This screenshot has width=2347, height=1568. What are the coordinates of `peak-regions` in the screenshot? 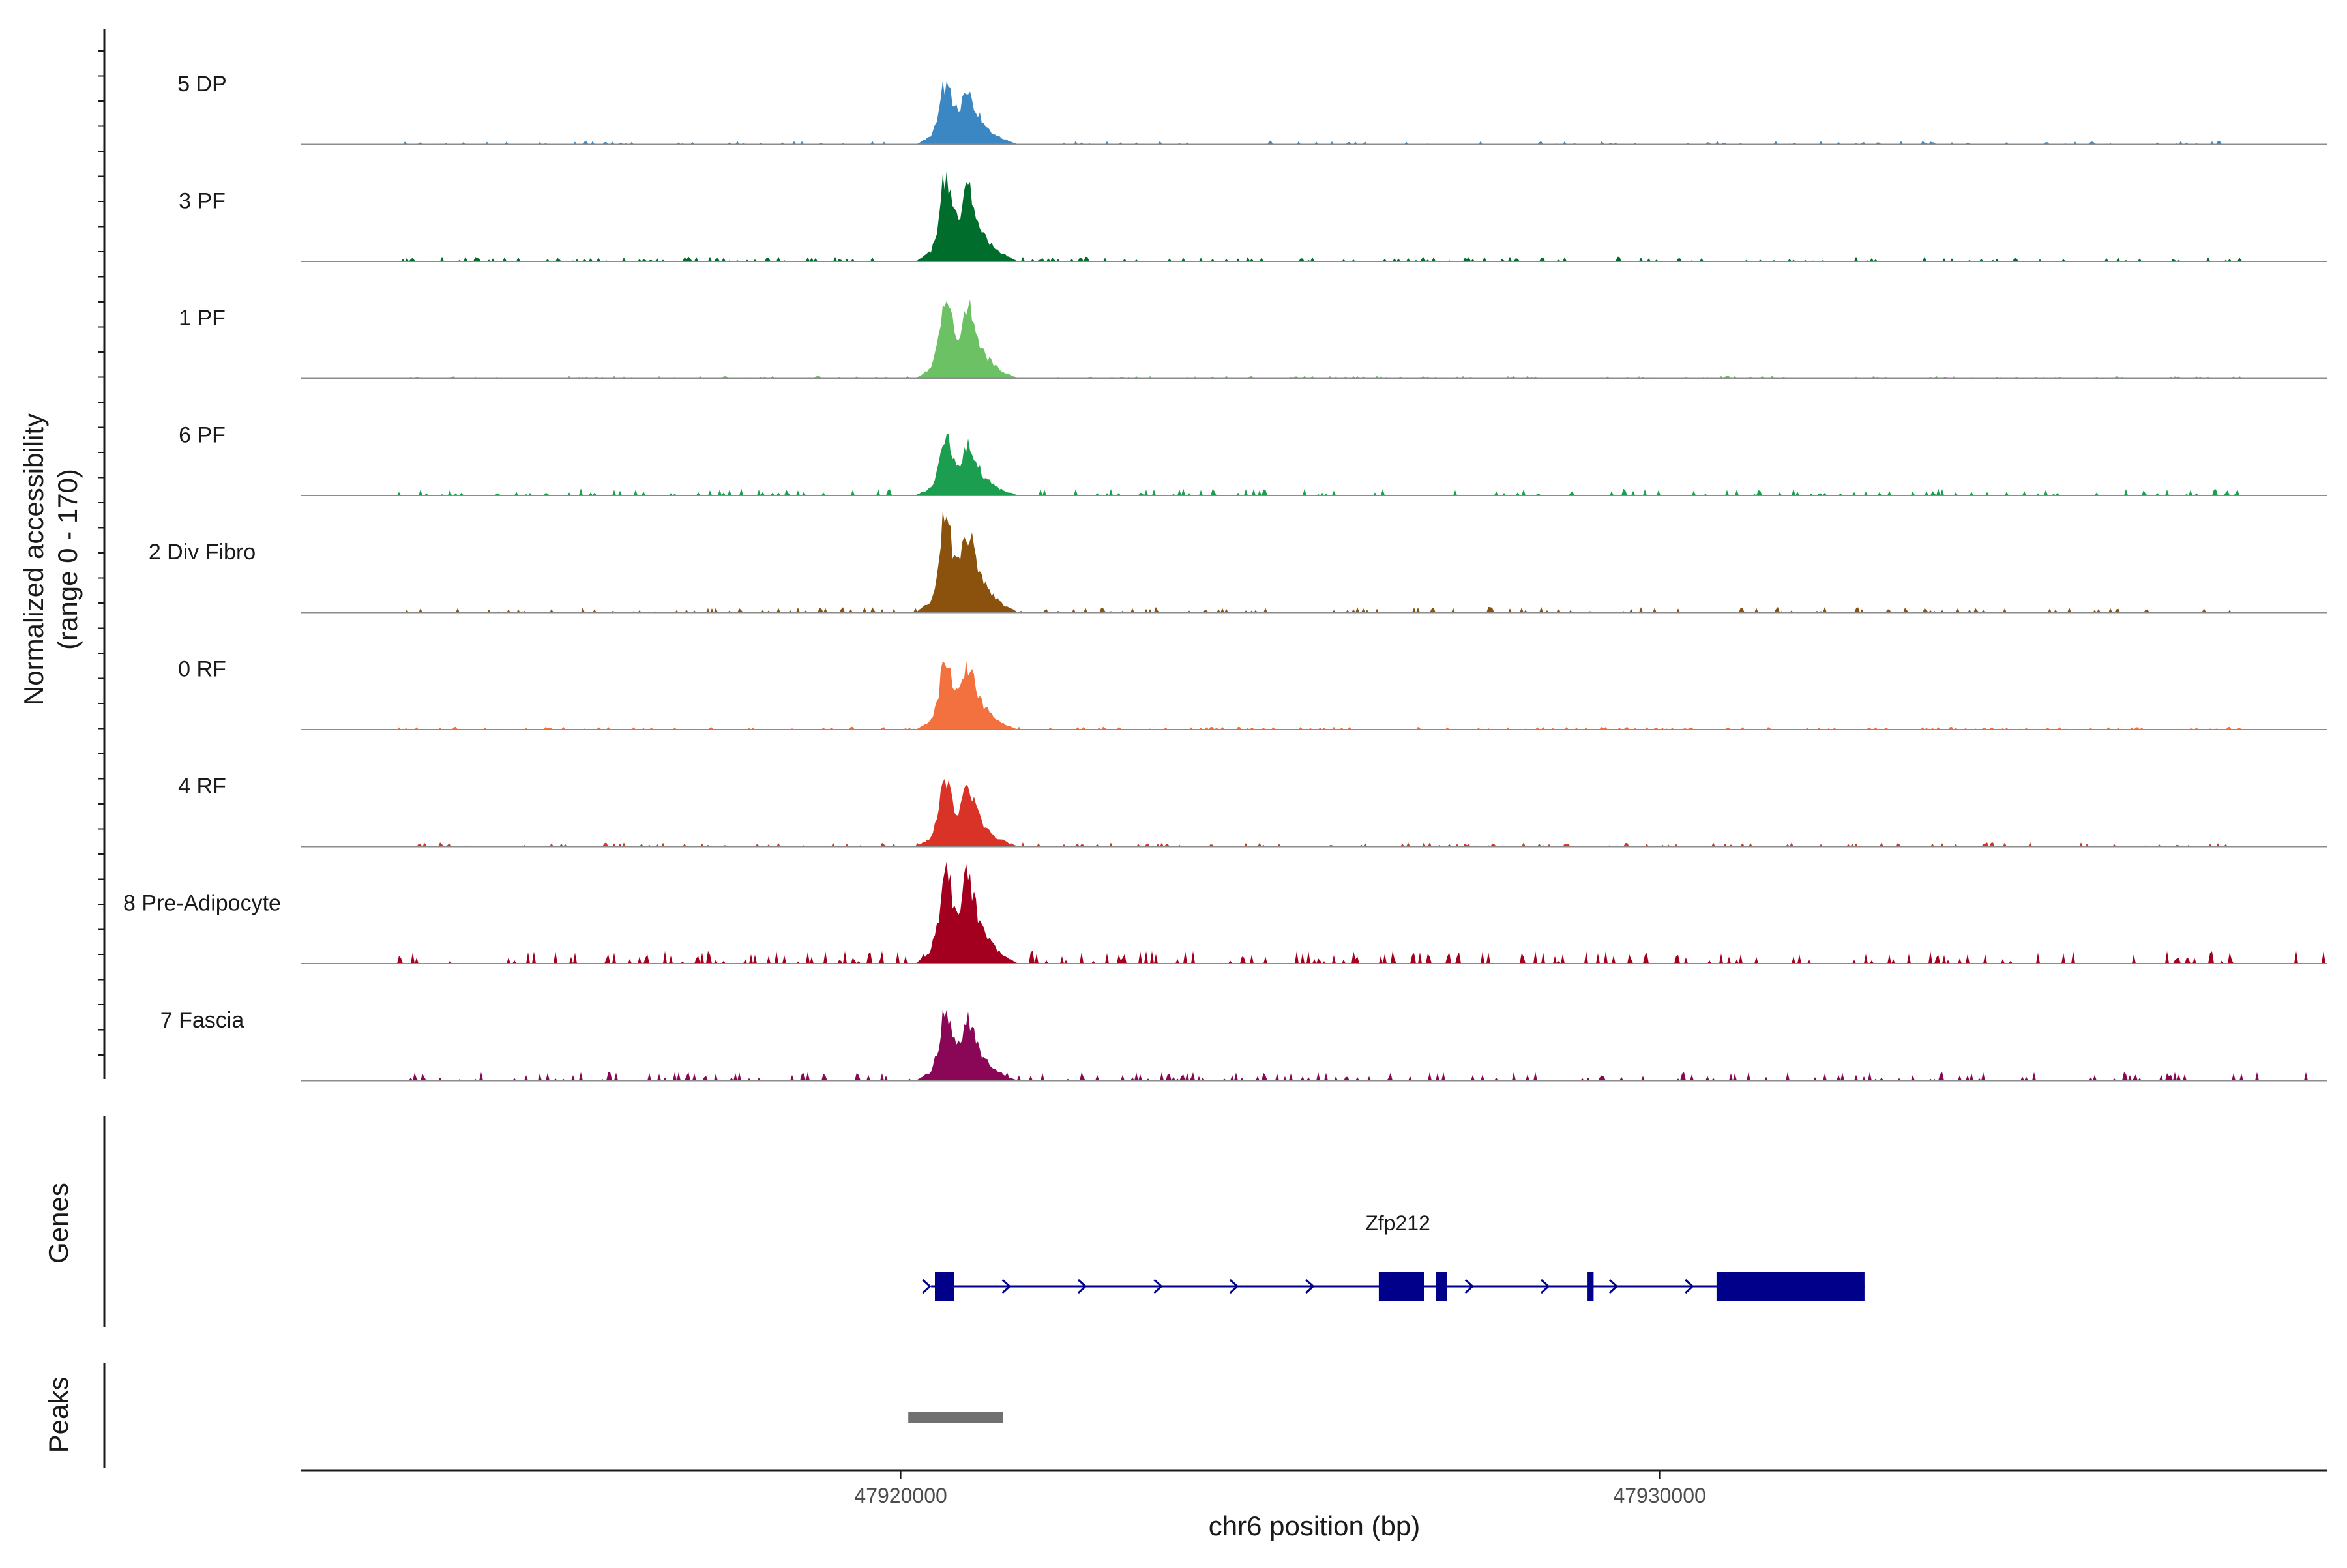 It's located at (955, 1418).